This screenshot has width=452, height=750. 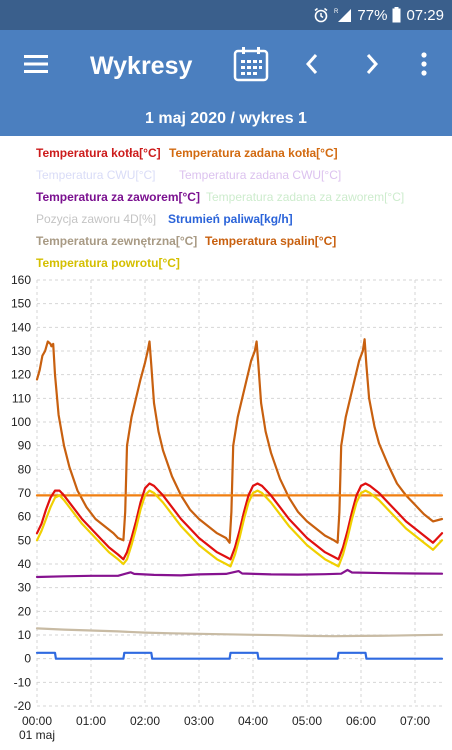 I want to click on legend-item: Pozycja zaworu 4D[%], so click(x=96, y=219).